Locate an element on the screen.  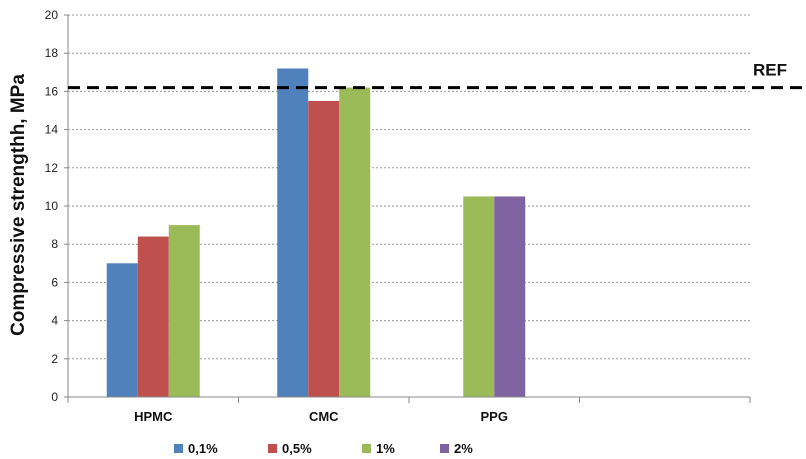
x-category-labels: HPMC CMC PPG is located at coordinates (321, 416).